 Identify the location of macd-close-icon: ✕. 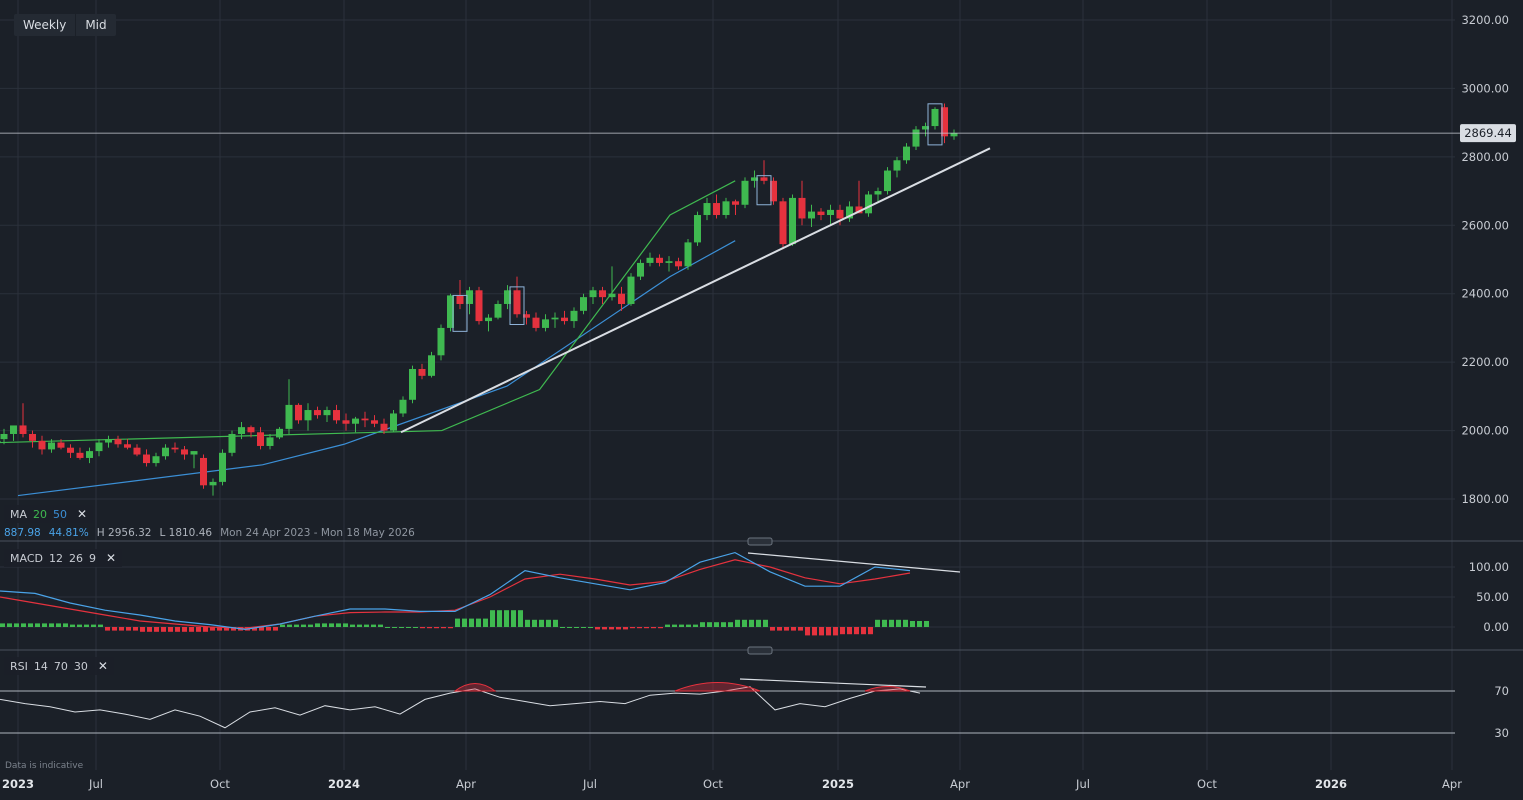
(111, 558).